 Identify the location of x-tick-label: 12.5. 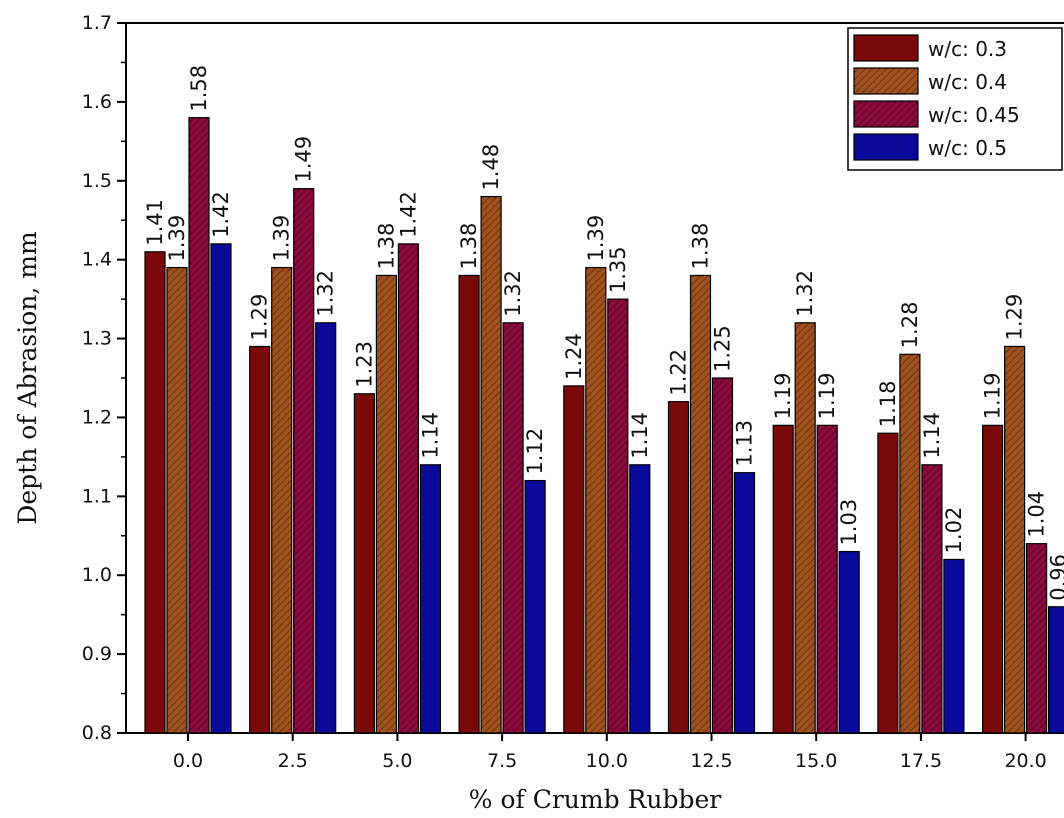
(711, 761).